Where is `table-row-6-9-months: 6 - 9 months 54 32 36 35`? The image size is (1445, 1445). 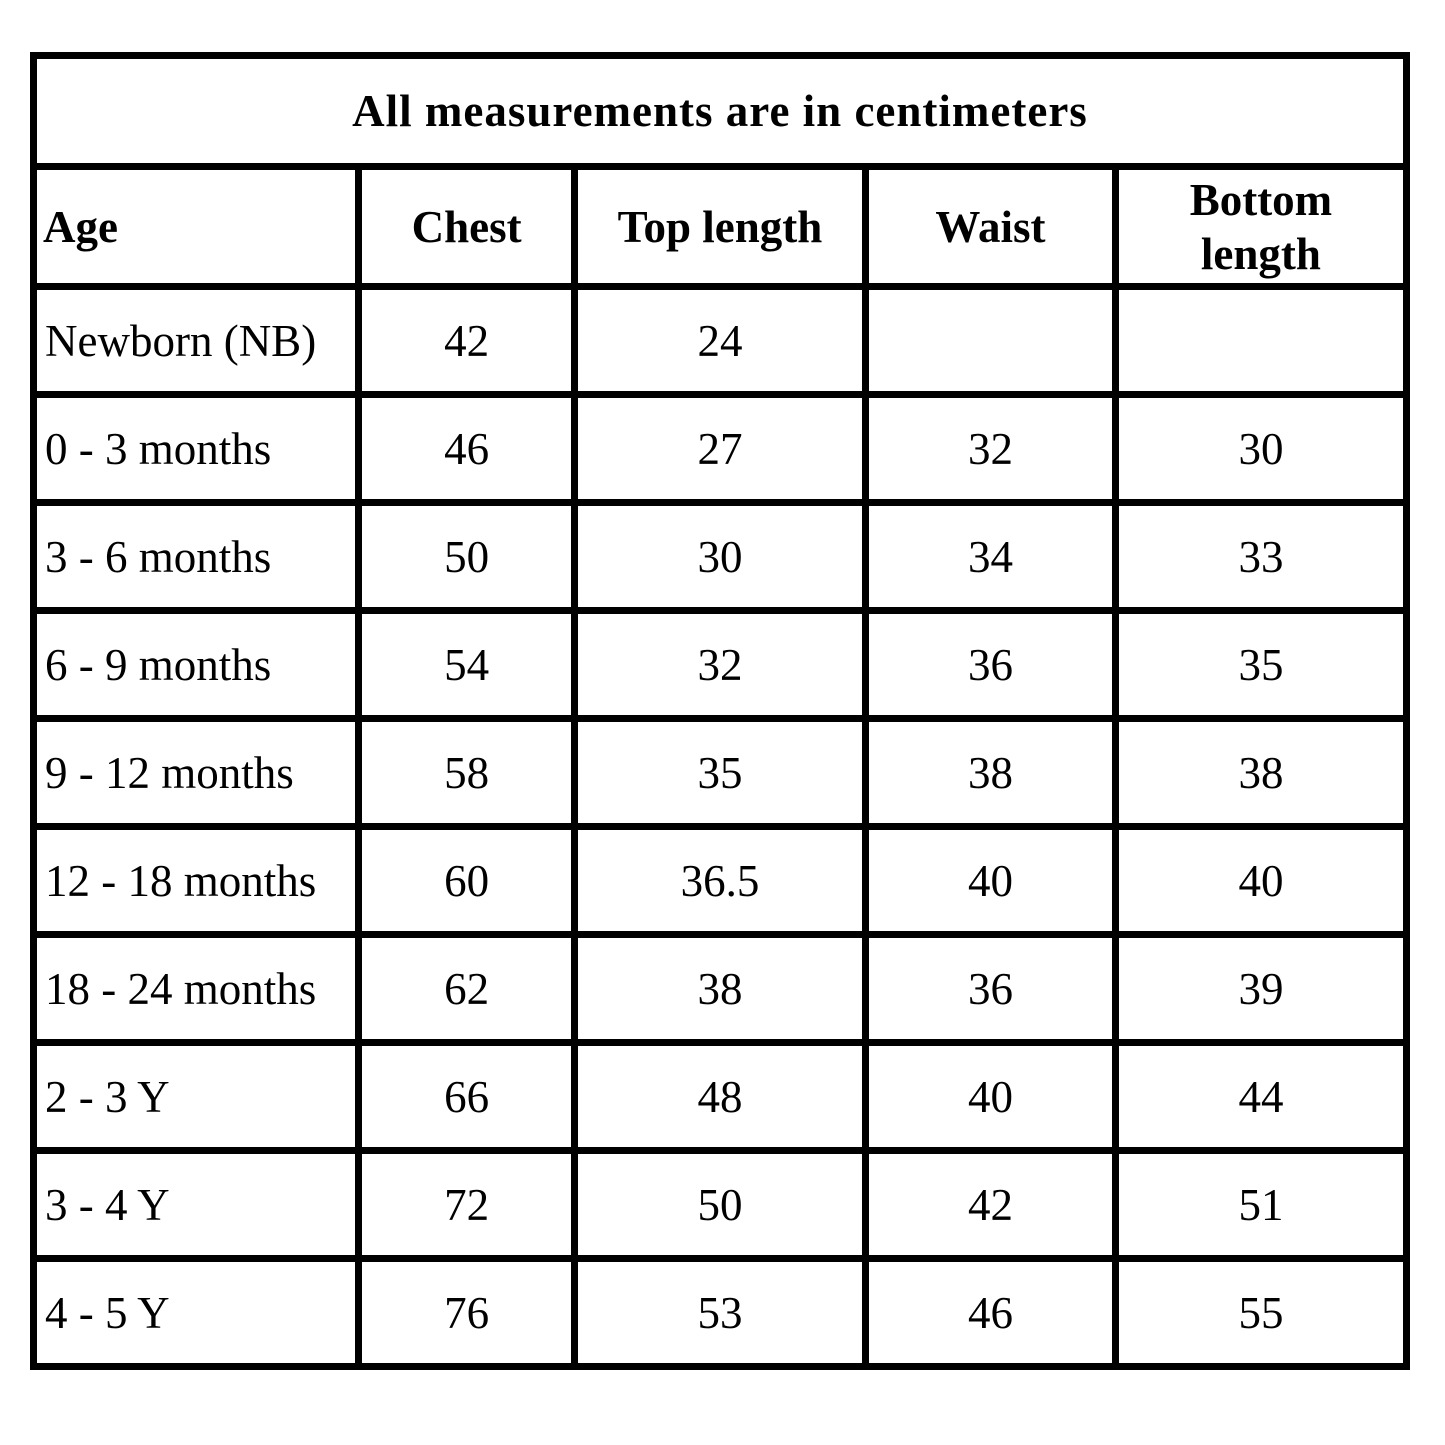
table-row-6-9-months: 6 - 9 months 54 32 36 35 is located at coordinates (720, 664).